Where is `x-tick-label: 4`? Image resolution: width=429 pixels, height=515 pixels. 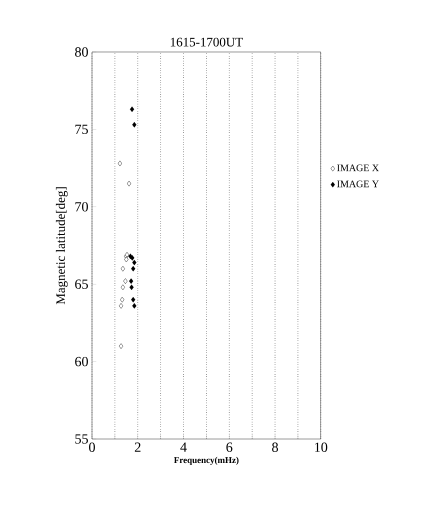
x-tick-label: 4 is located at coordinates (183, 447).